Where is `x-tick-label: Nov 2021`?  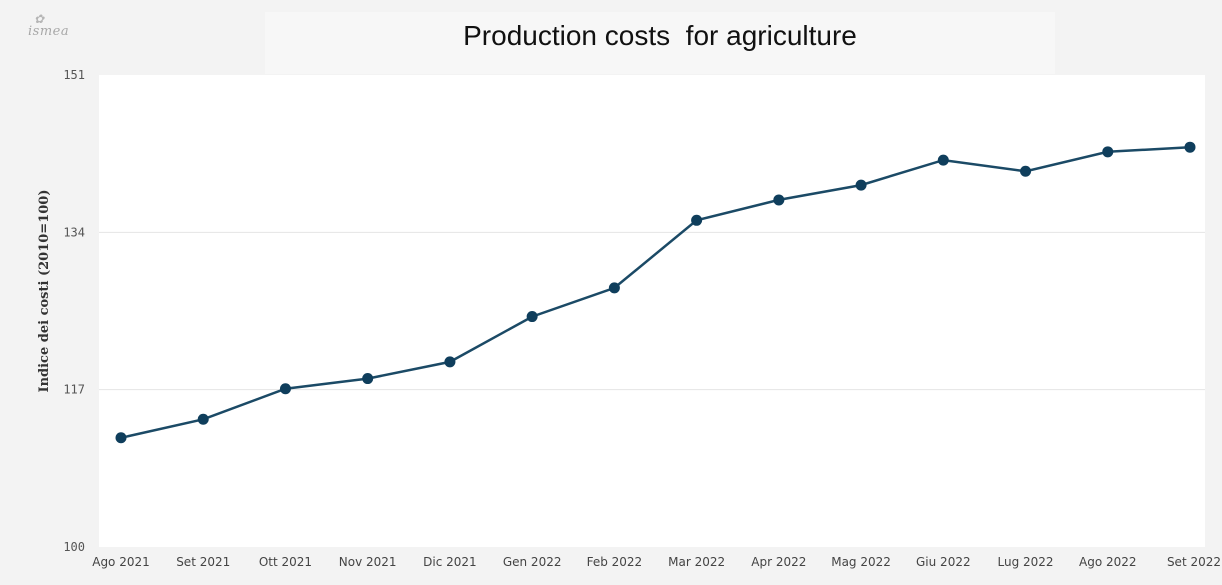
x-tick-label: Nov 2021 is located at coordinates (368, 562).